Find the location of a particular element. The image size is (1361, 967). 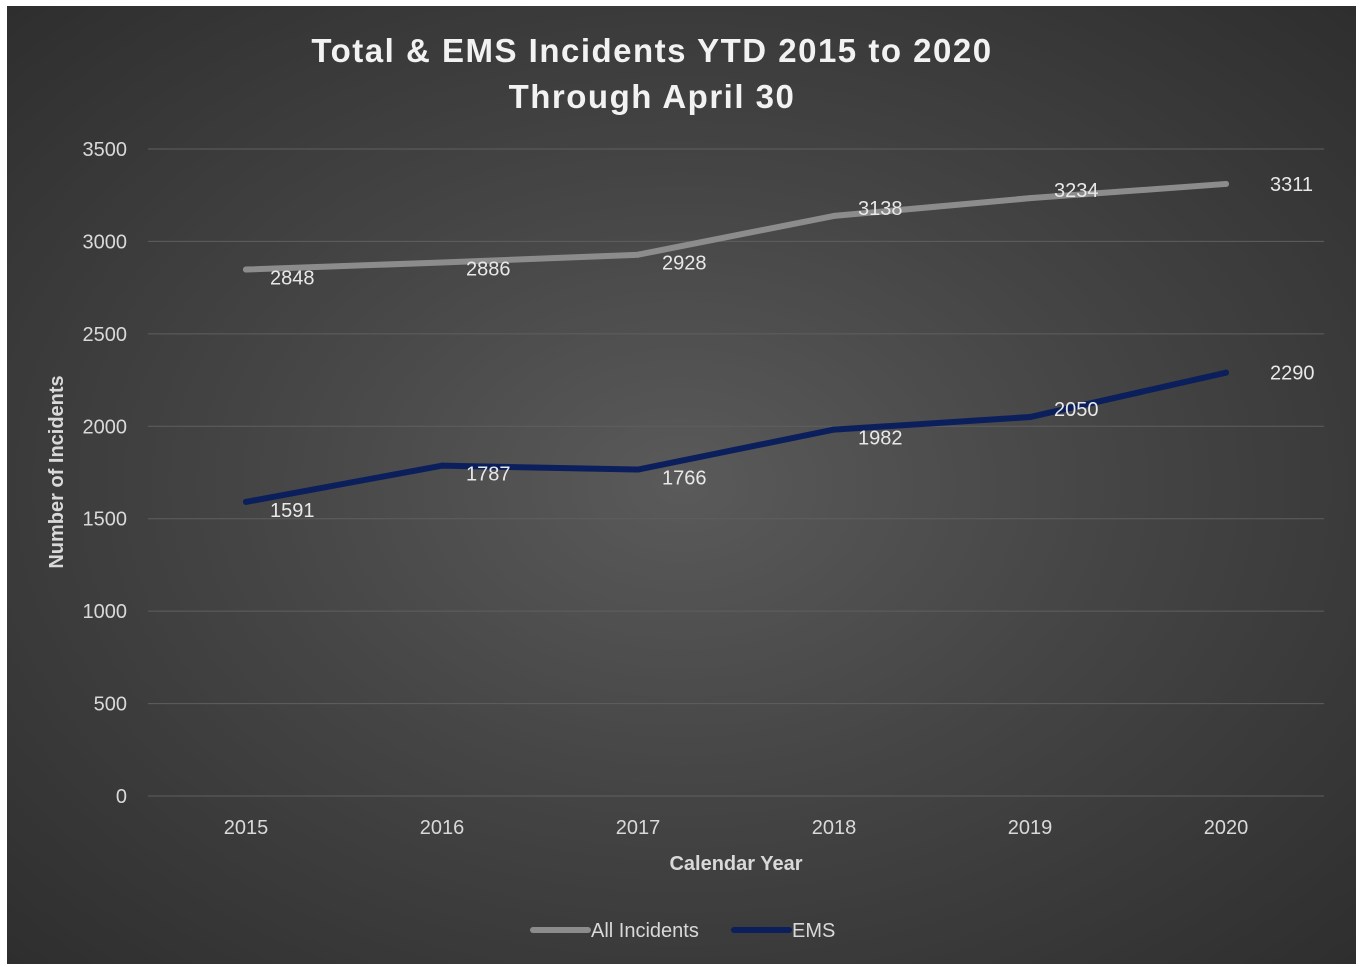

y-tick-label: 2500 is located at coordinates (105, 335).